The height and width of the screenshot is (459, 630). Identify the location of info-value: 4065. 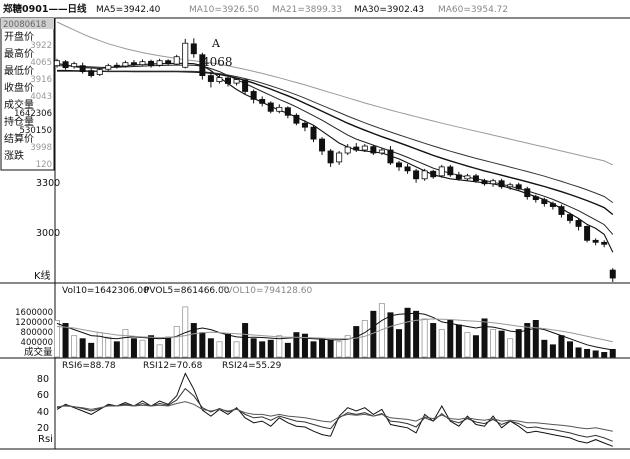
(41, 63).